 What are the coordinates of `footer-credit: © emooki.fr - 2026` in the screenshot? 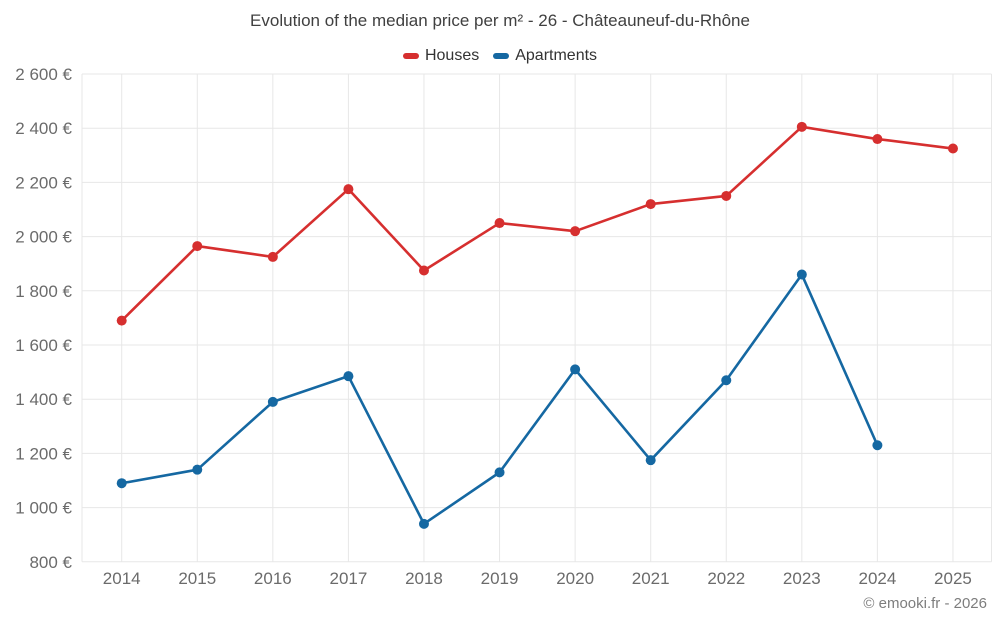 It's located at (925, 603).